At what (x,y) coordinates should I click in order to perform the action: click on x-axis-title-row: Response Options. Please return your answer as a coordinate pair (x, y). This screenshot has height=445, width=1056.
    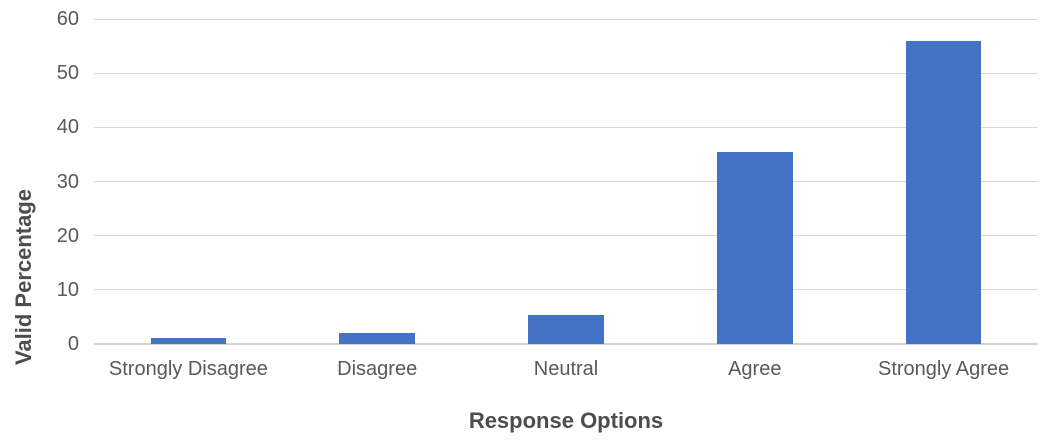
    Looking at the image, I should click on (566, 421).